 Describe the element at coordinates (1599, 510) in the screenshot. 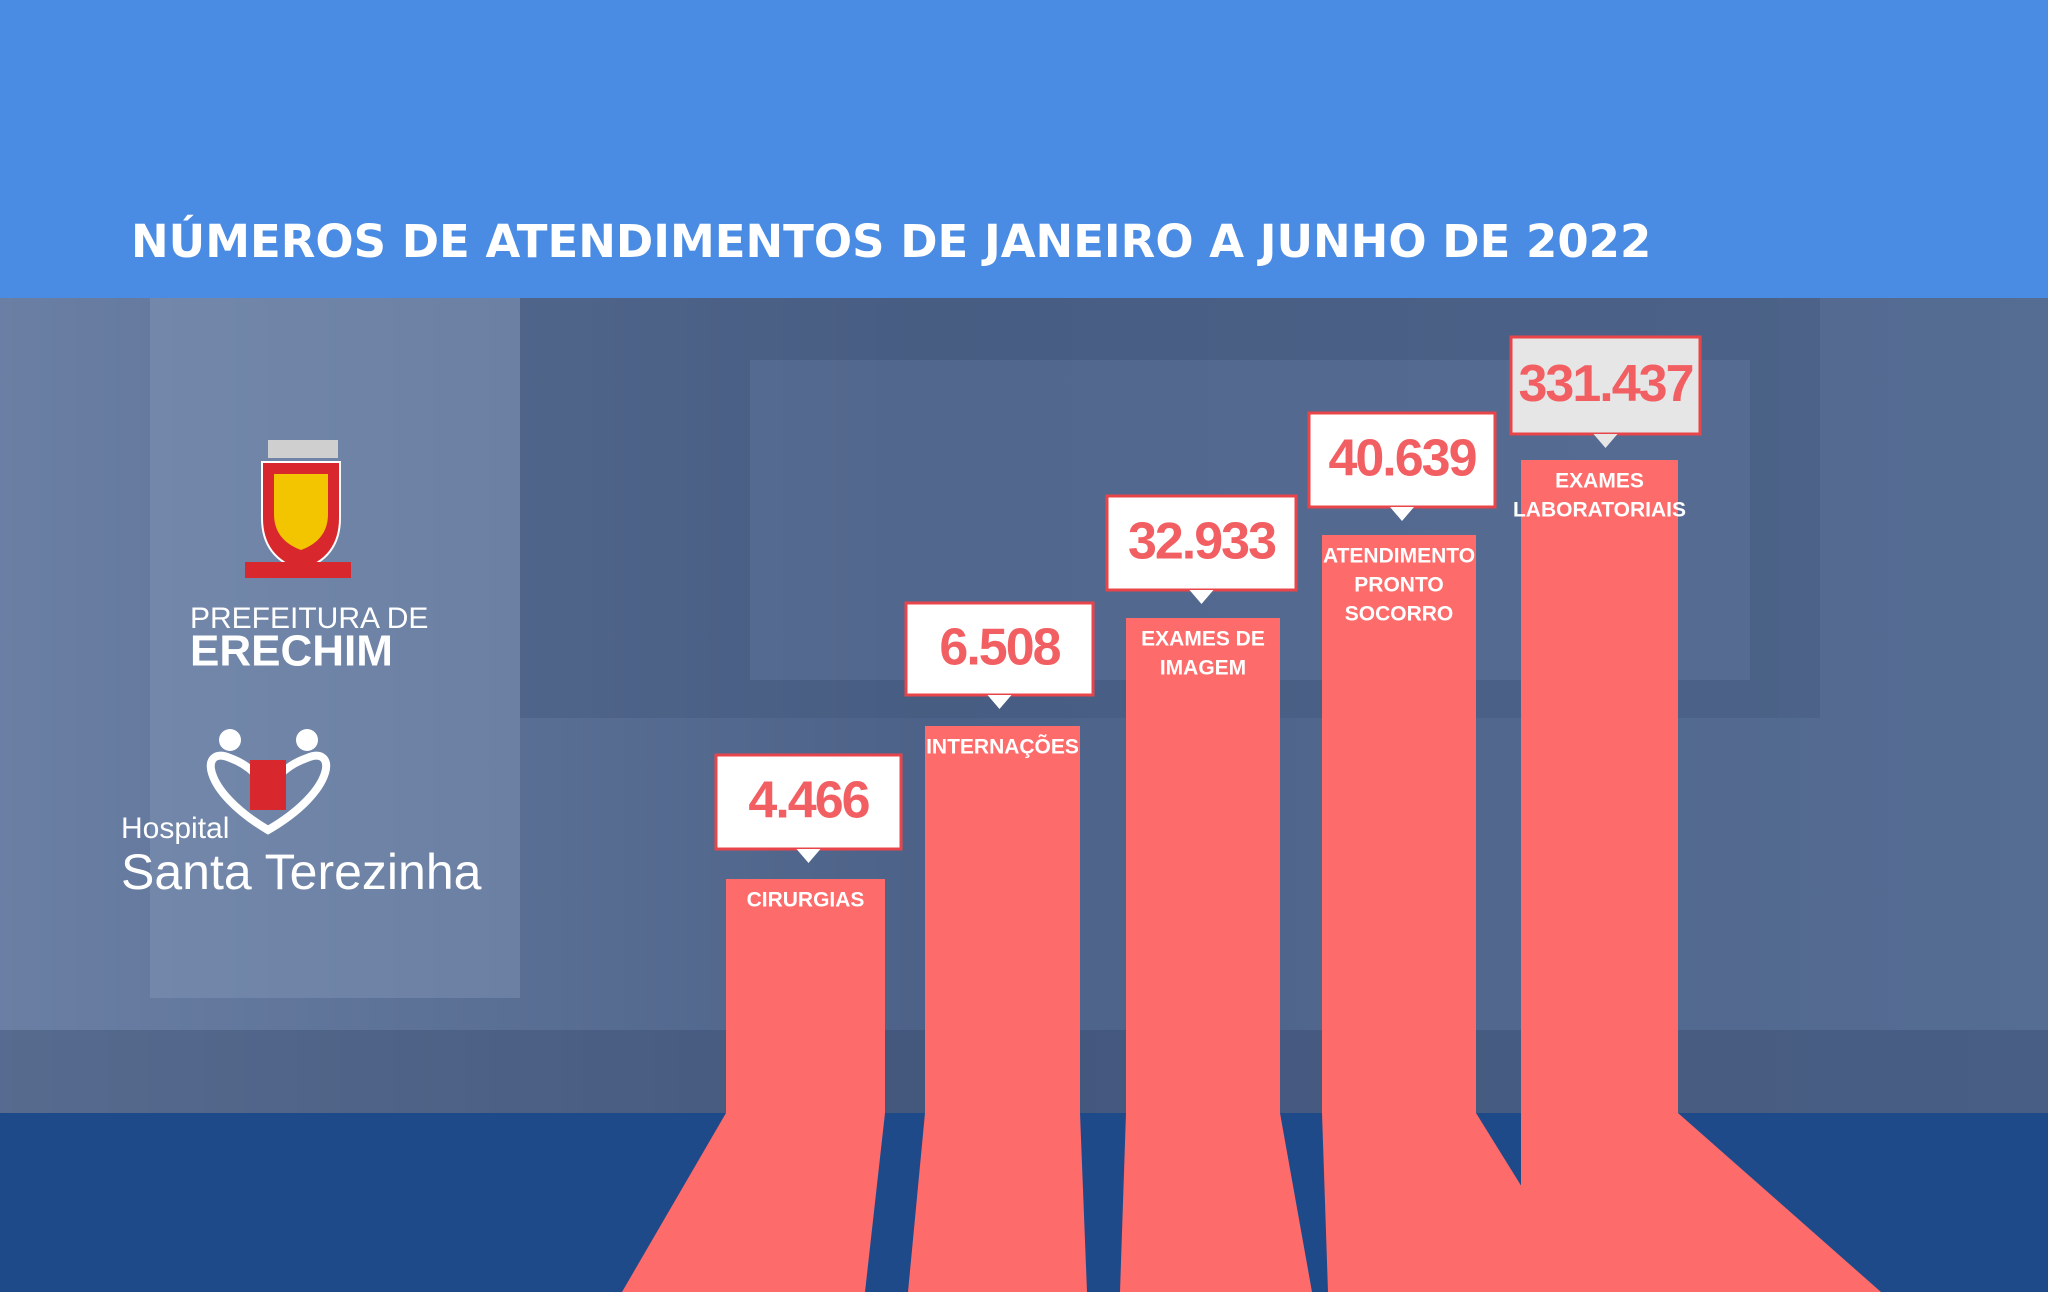

I see `column-label: LABORATORIAIS` at that location.